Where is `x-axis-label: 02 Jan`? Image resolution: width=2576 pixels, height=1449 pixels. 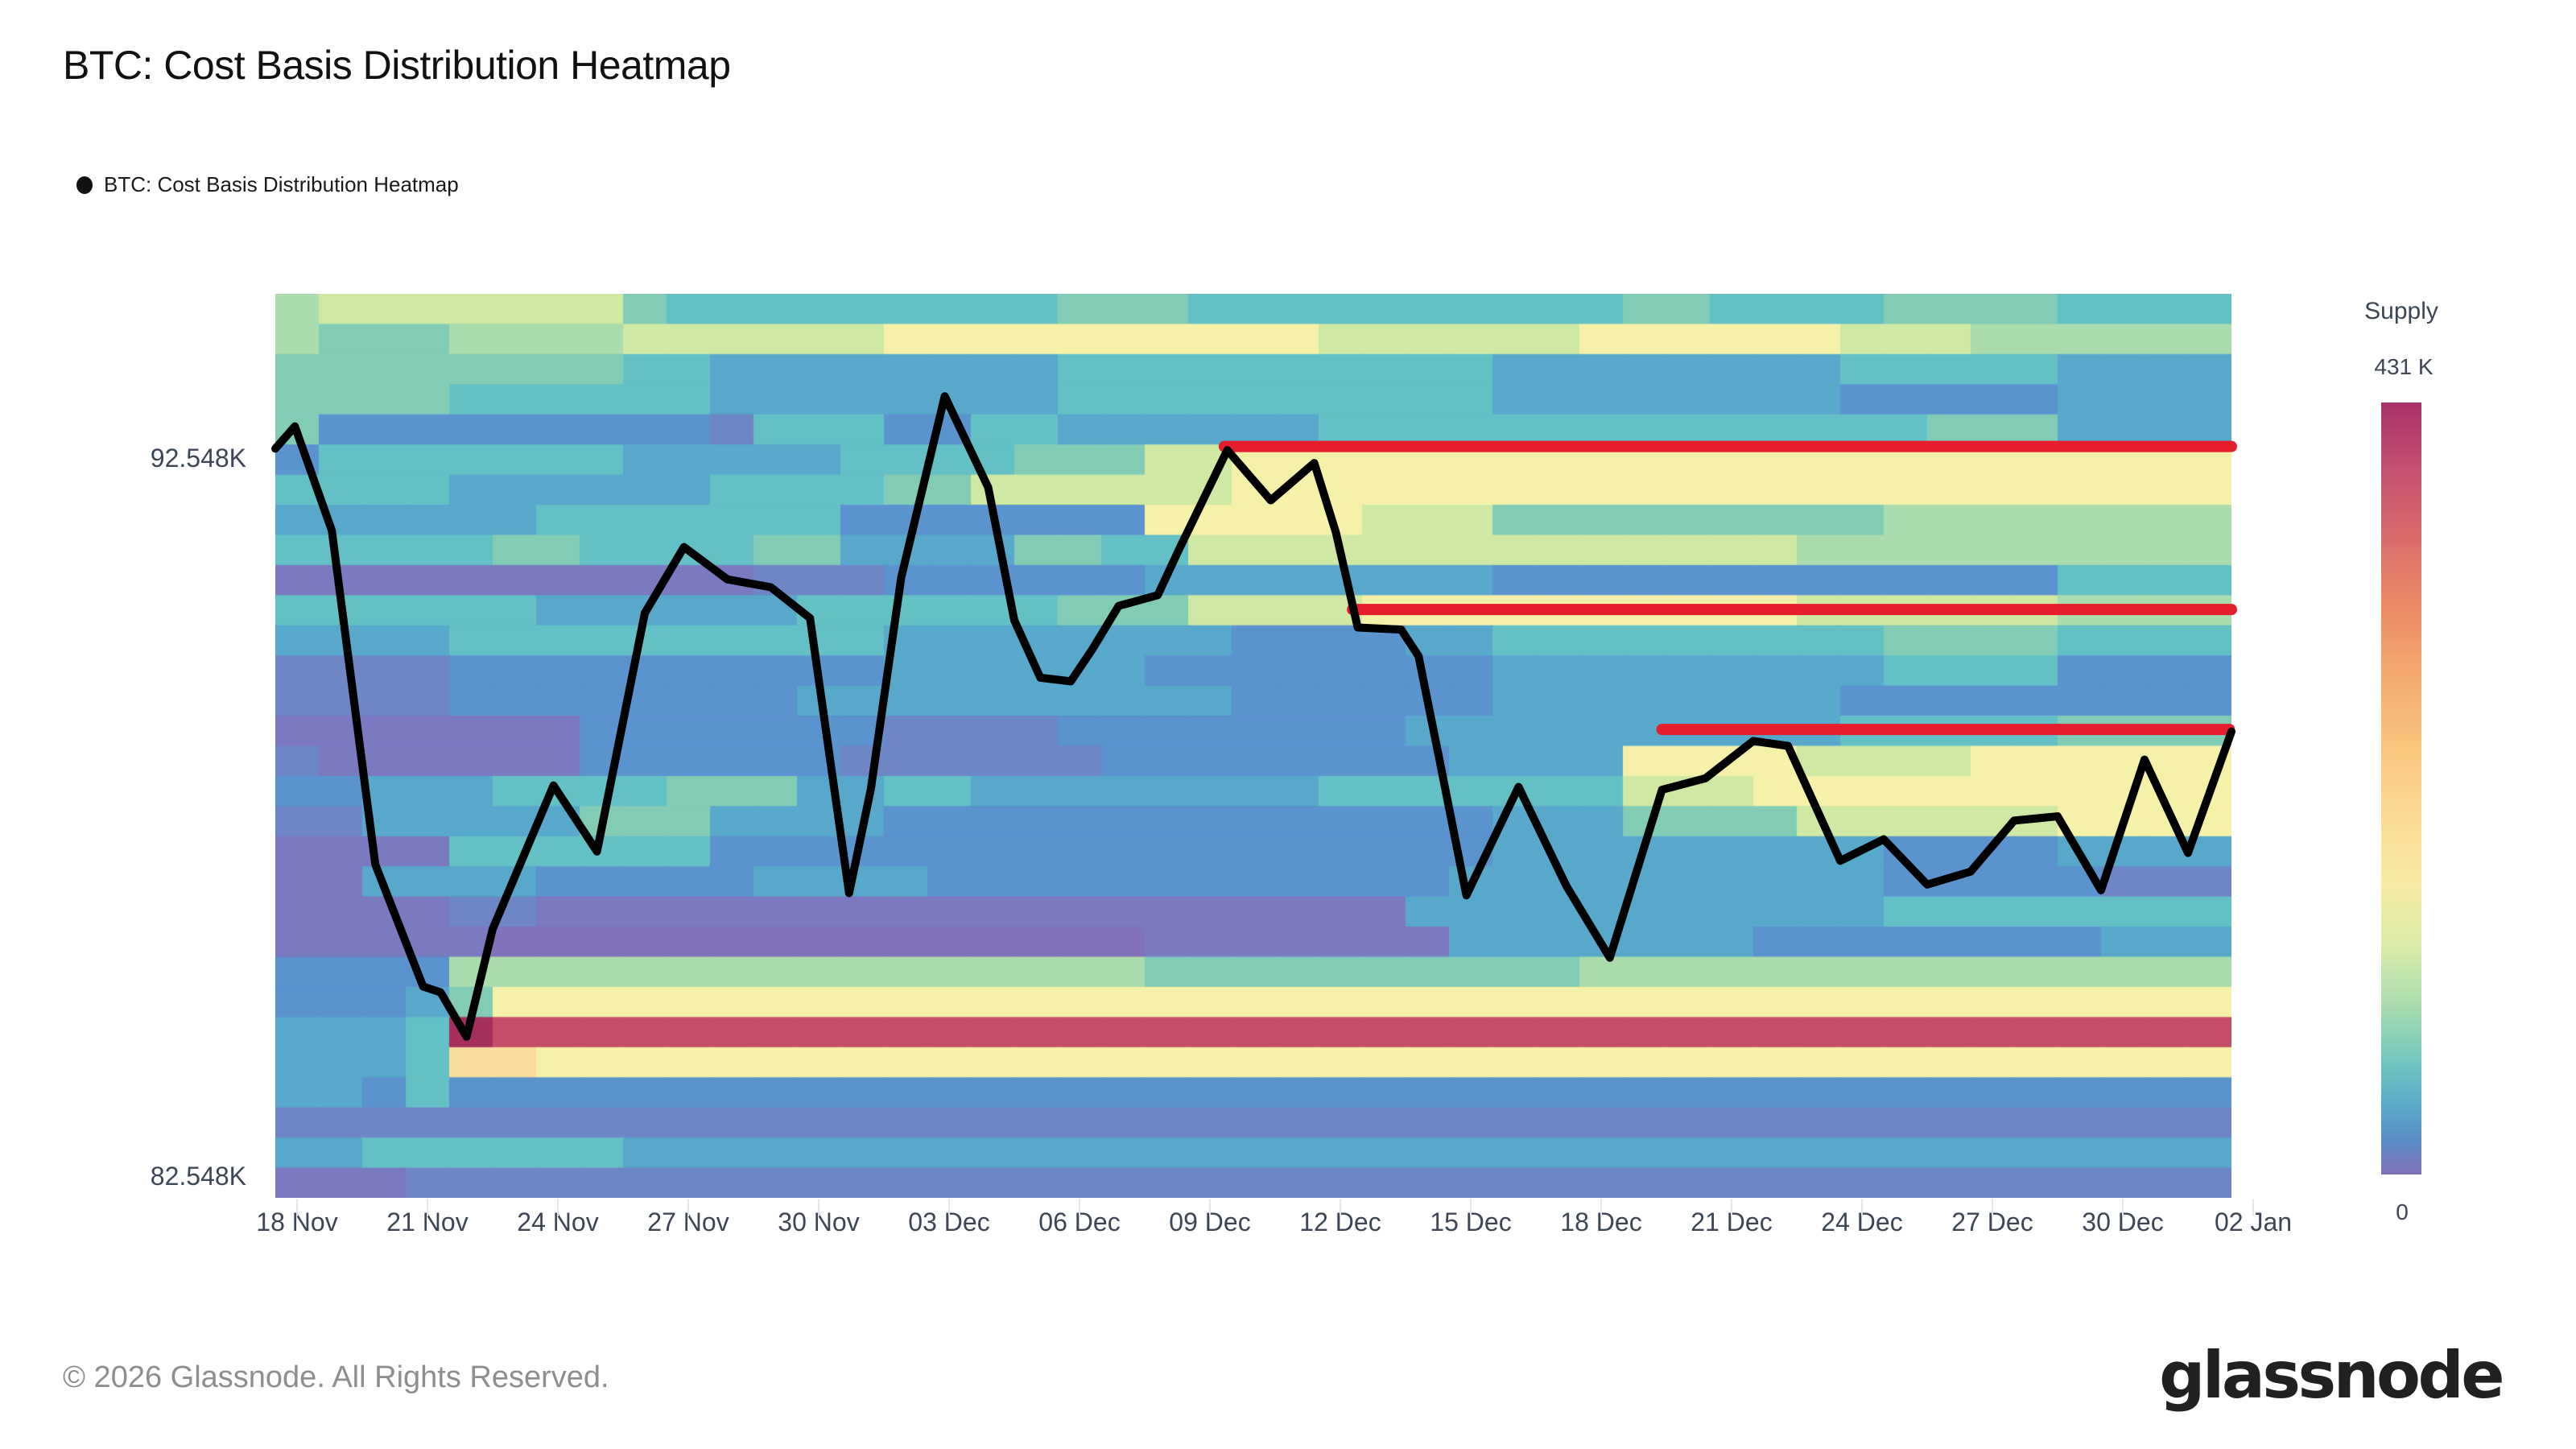
x-axis-label: 02 Jan is located at coordinates (2253, 1222).